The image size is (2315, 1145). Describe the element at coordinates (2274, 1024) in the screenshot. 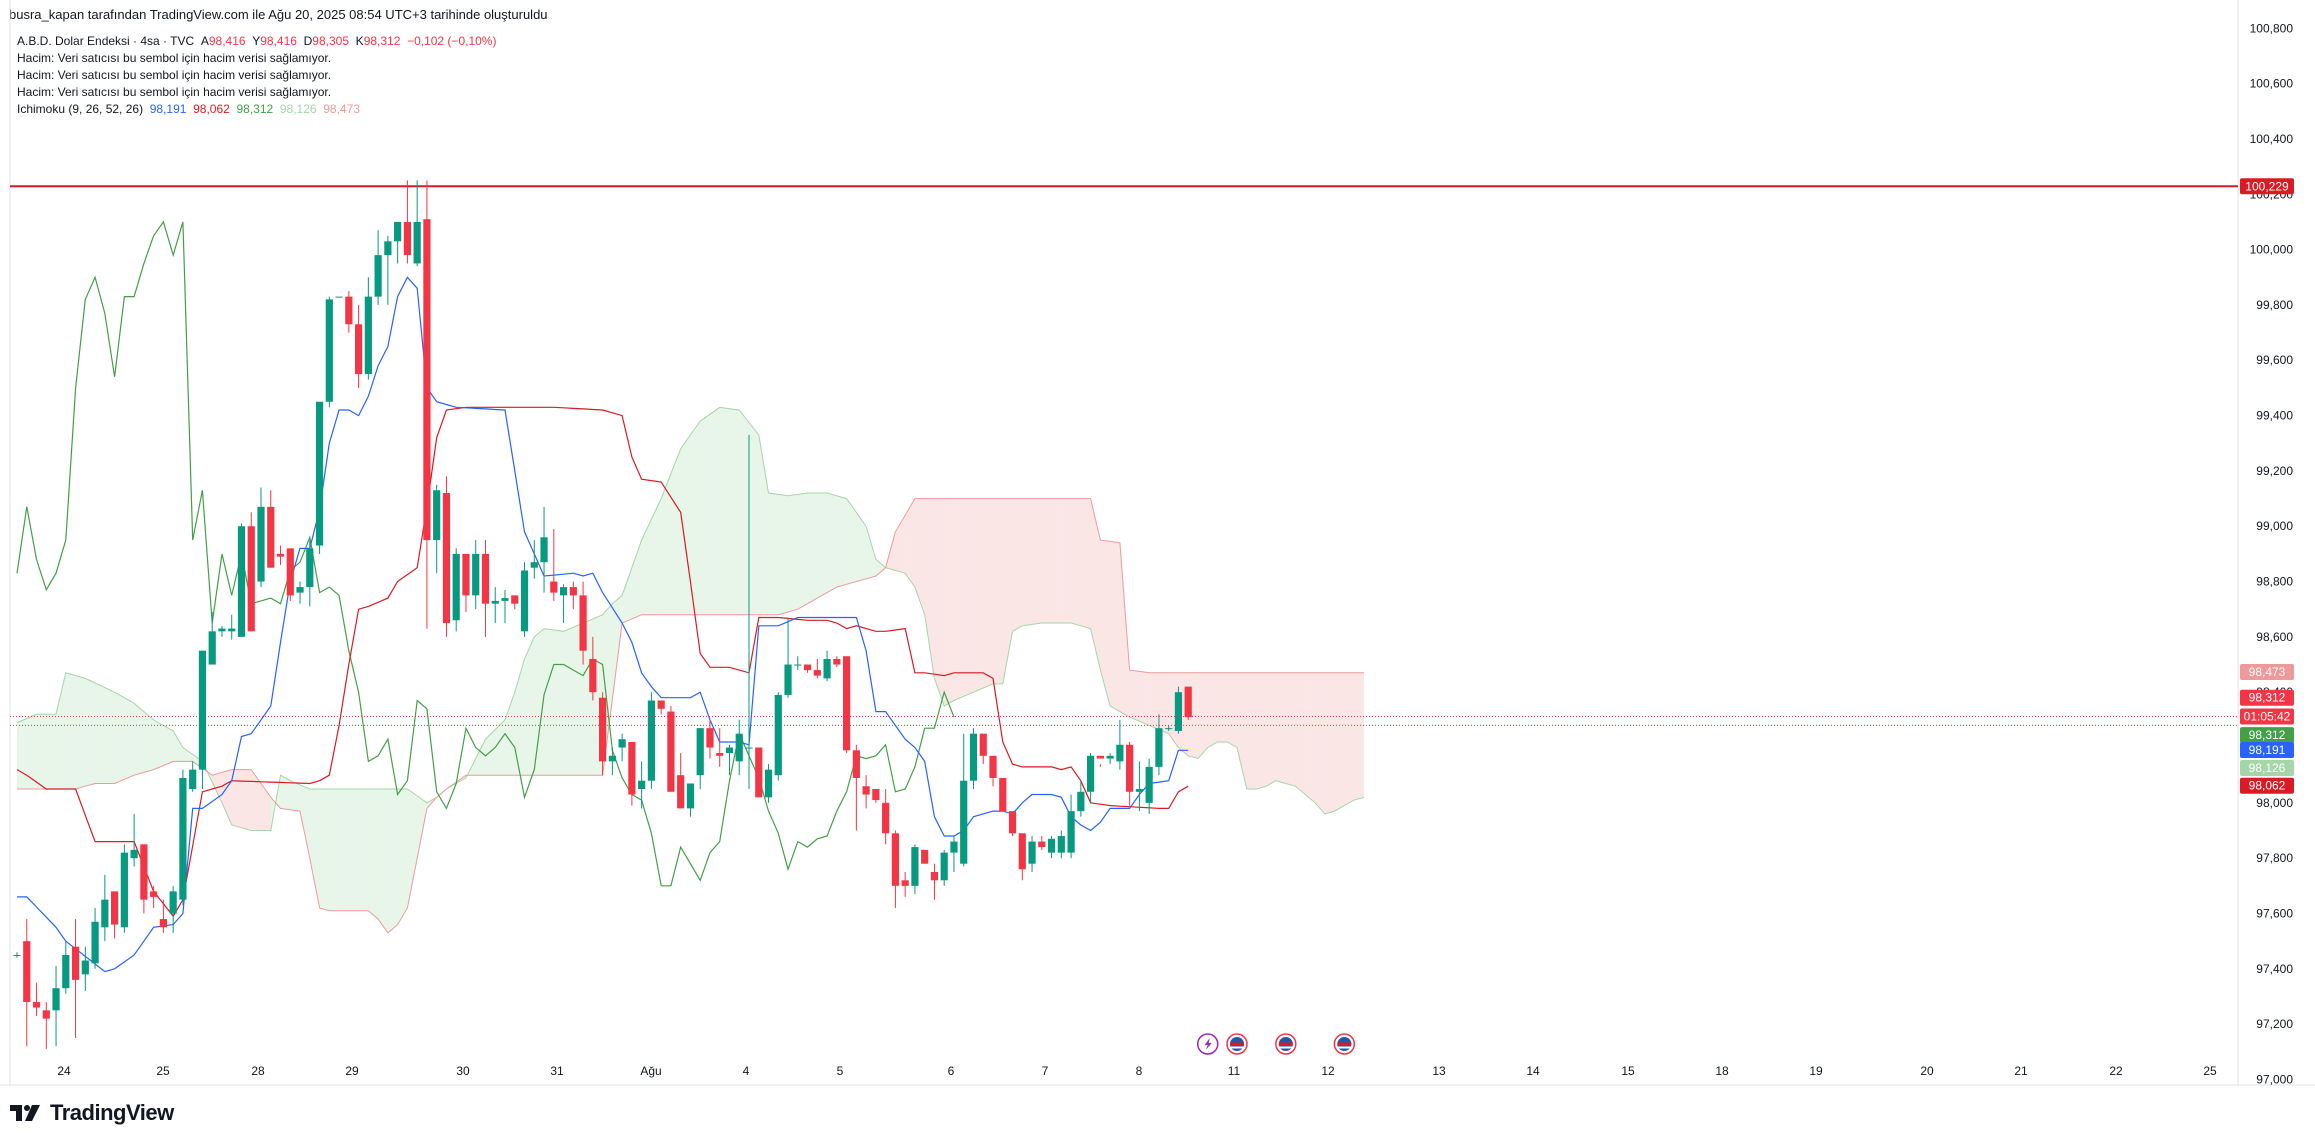

I see `price-axis-tick: 97,200` at that location.